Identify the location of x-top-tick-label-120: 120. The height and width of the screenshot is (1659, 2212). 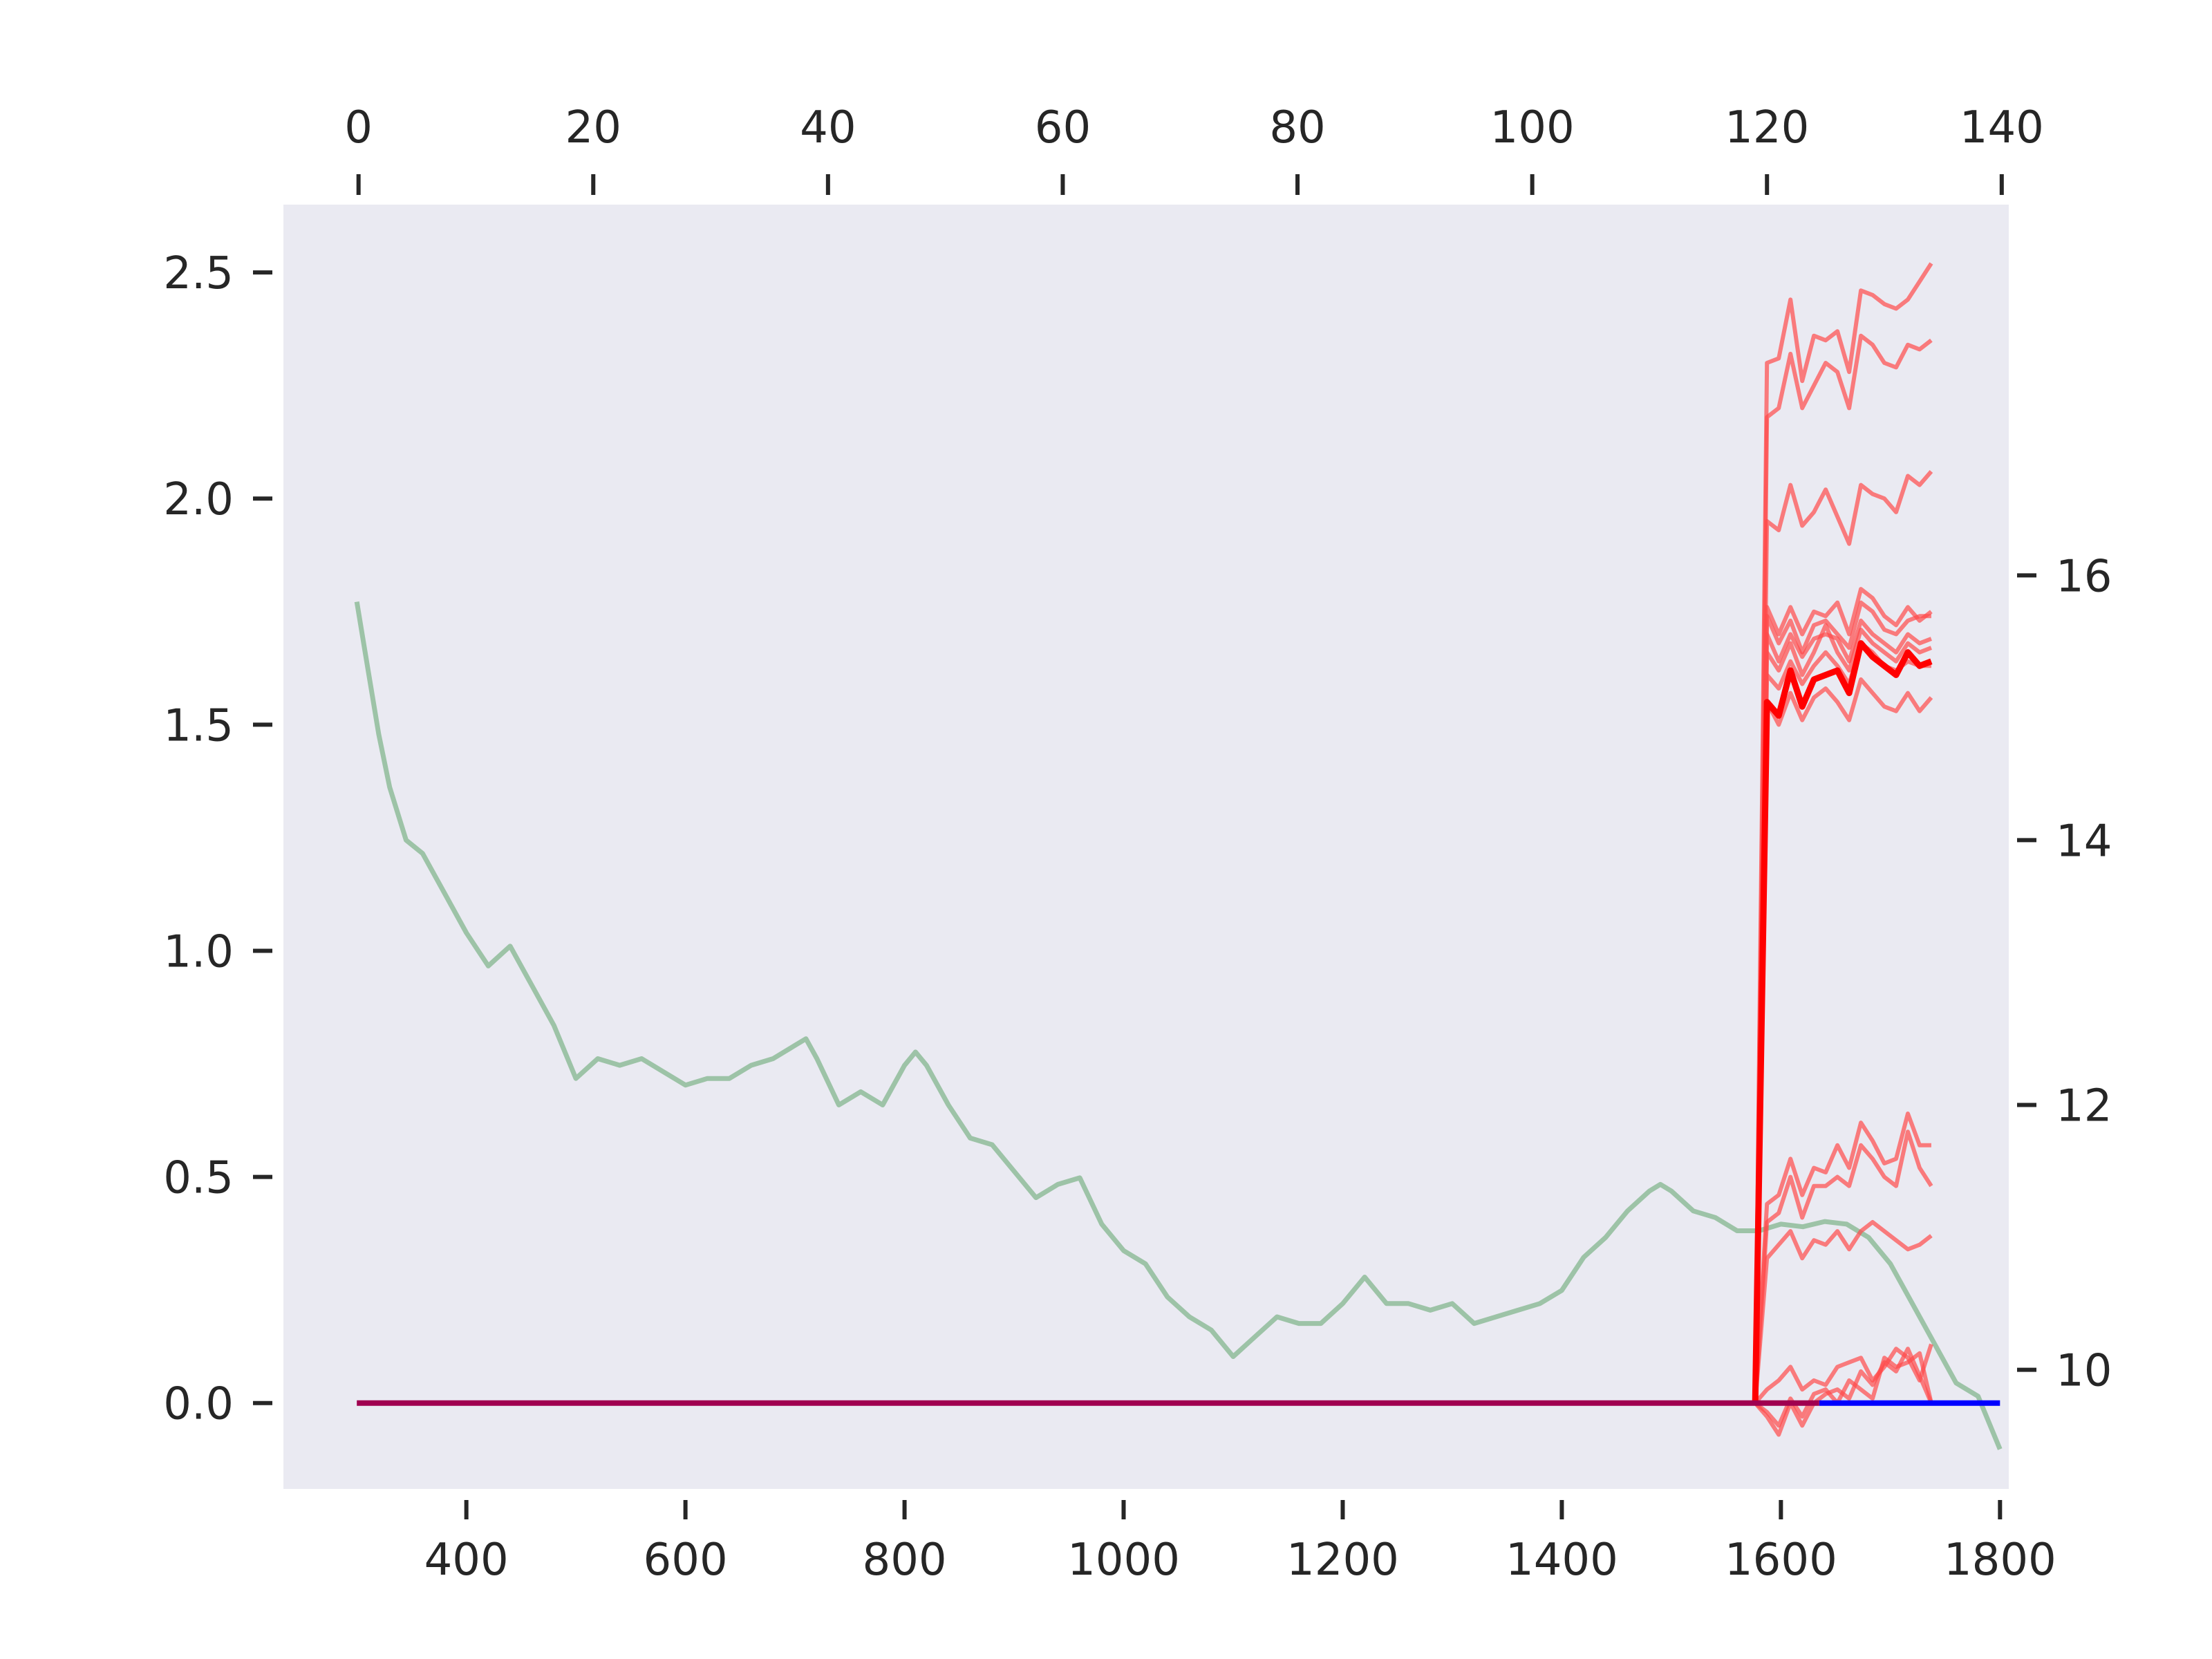
(1767, 128).